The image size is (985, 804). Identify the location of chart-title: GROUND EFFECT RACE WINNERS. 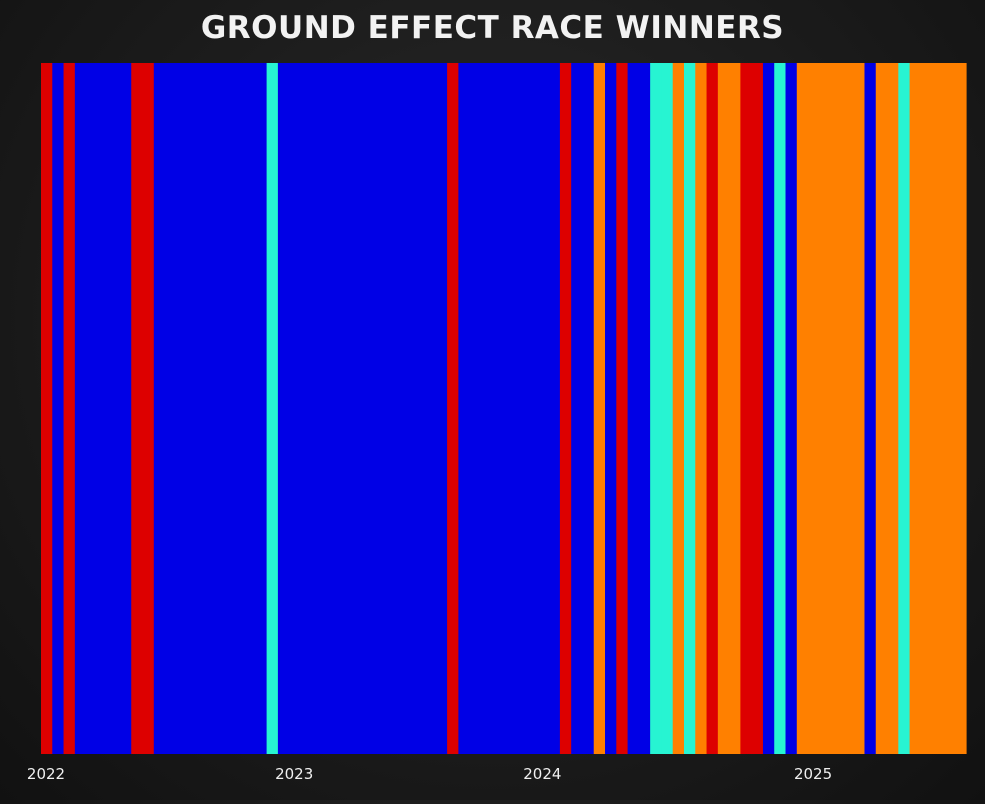
(492, 28).